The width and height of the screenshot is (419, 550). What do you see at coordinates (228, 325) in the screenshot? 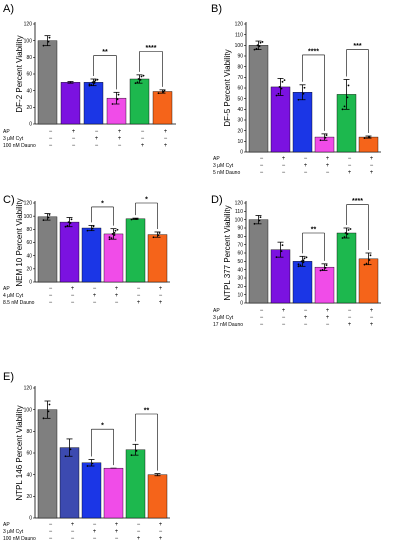
I see `treatment-row-label: 17 nM Dauno` at bounding box center [228, 325].